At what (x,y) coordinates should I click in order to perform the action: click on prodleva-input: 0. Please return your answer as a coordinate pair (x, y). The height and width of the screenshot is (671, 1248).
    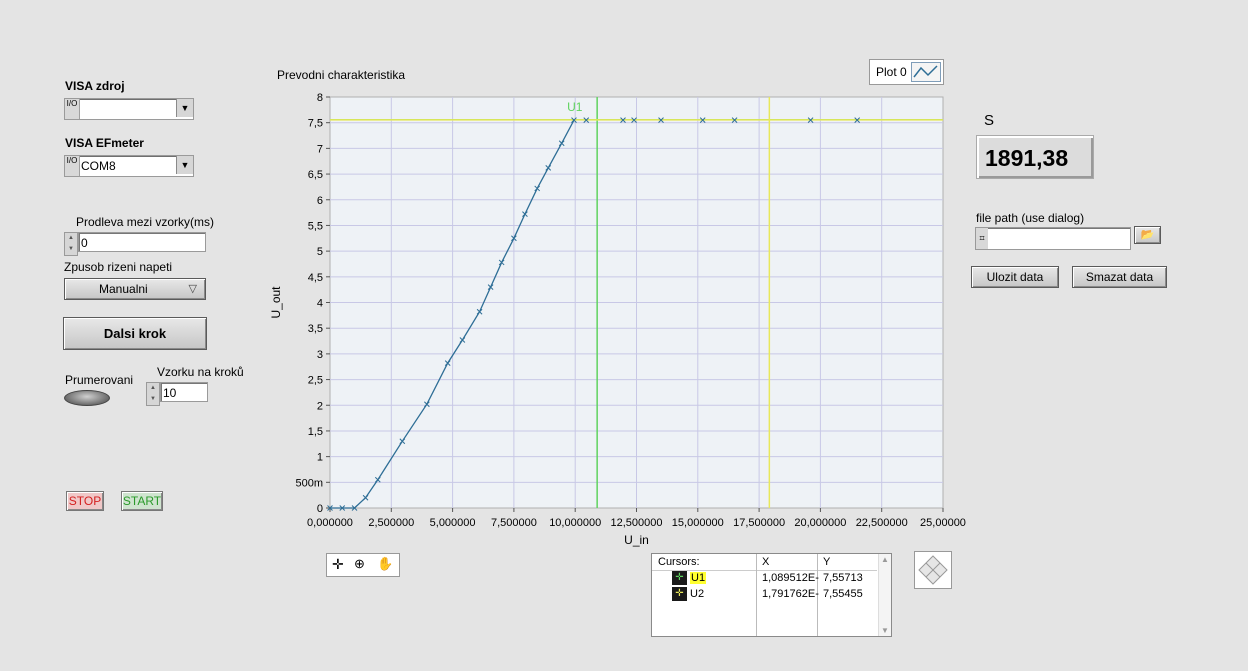
    Looking at the image, I should click on (142, 242).